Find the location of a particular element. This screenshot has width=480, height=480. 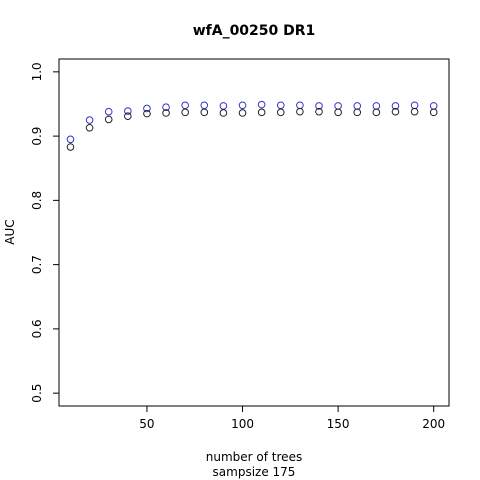

y-tick-label: 0.6 is located at coordinates (37, 328).